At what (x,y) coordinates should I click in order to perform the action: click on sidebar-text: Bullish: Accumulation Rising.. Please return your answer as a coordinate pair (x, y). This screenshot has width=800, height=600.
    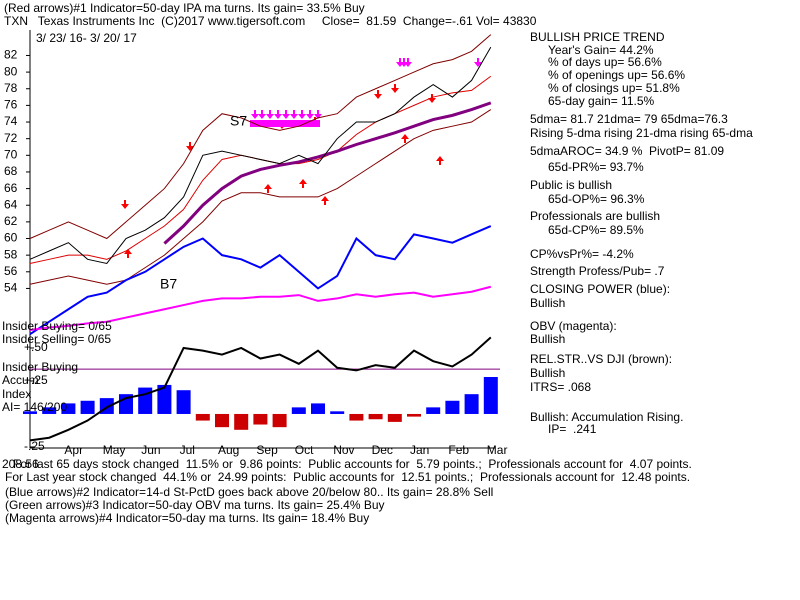
    Looking at the image, I should click on (606, 417).